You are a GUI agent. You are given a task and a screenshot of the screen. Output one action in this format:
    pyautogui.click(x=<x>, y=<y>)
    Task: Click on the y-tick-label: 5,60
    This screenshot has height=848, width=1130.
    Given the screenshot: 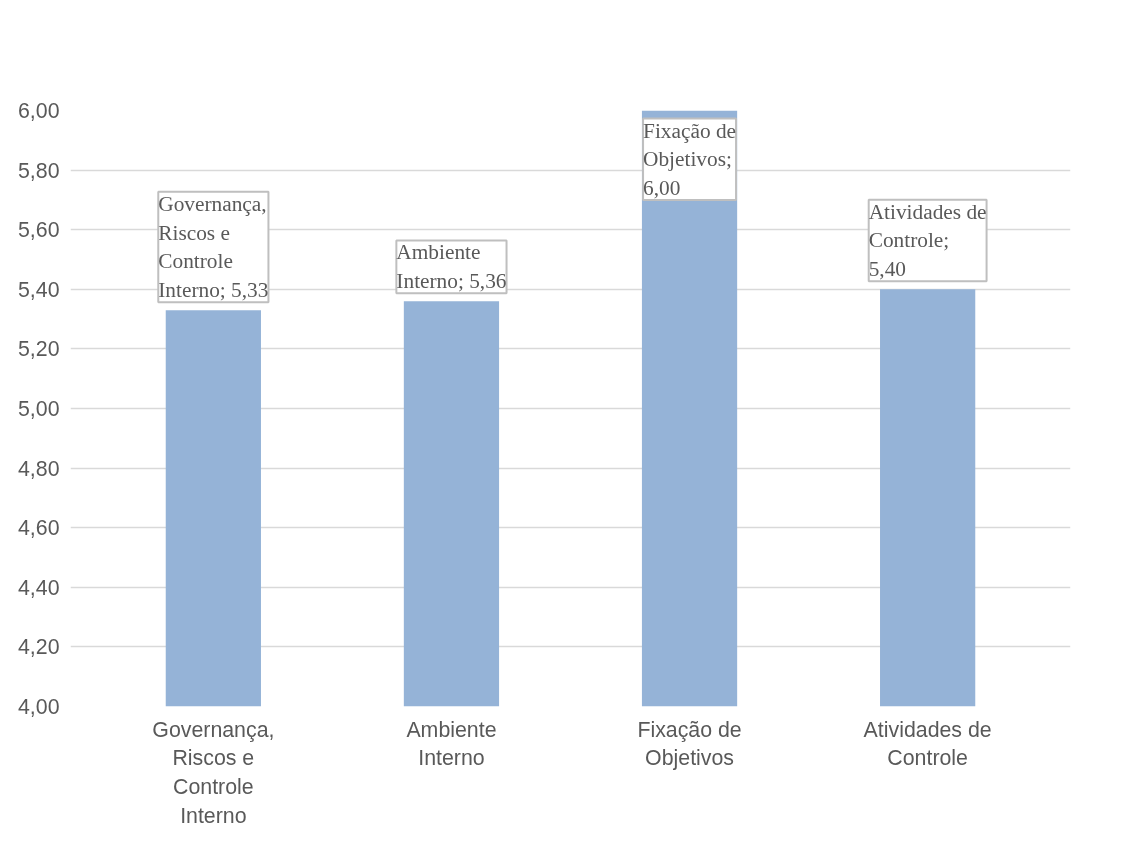 What is the action you would take?
    pyautogui.click(x=38, y=230)
    